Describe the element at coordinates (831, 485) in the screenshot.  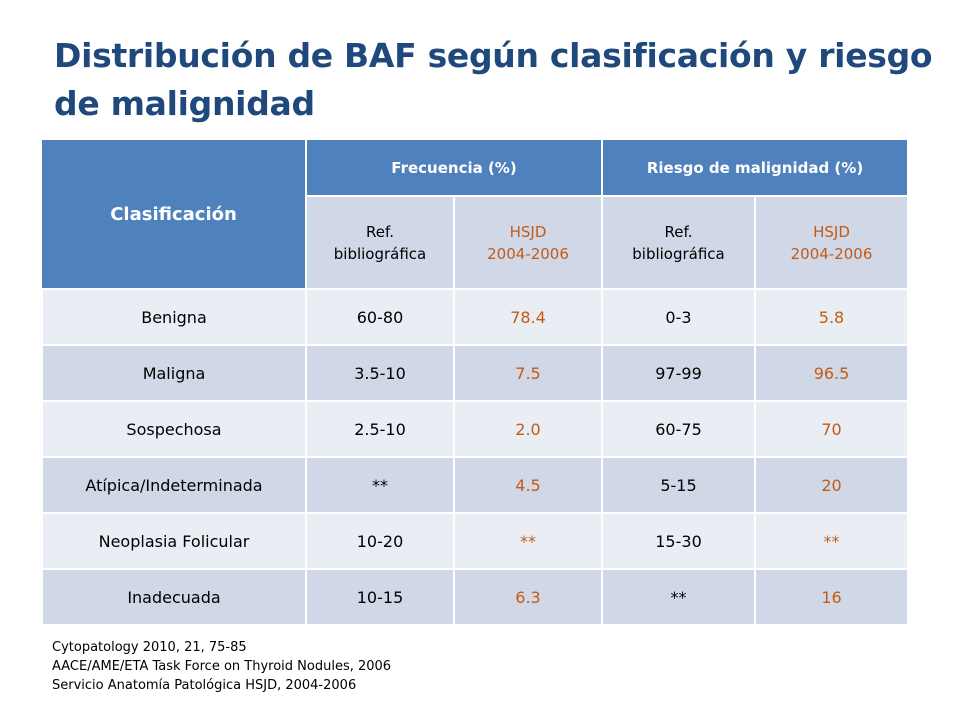
I see `risk-hsjd-cell: 20` at that location.